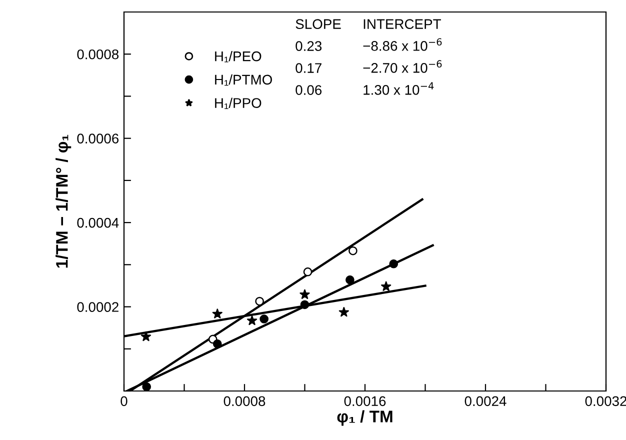 The width and height of the screenshot is (626, 440). What do you see at coordinates (309, 68) in the screenshot?
I see `annotation: 0.17` at bounding box center [309, 68].